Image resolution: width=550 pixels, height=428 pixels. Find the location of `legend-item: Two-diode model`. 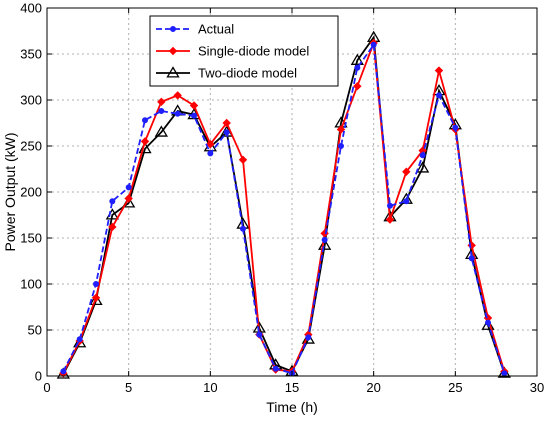

legend-item: Two-diode model is located at coordinates (226, 73).